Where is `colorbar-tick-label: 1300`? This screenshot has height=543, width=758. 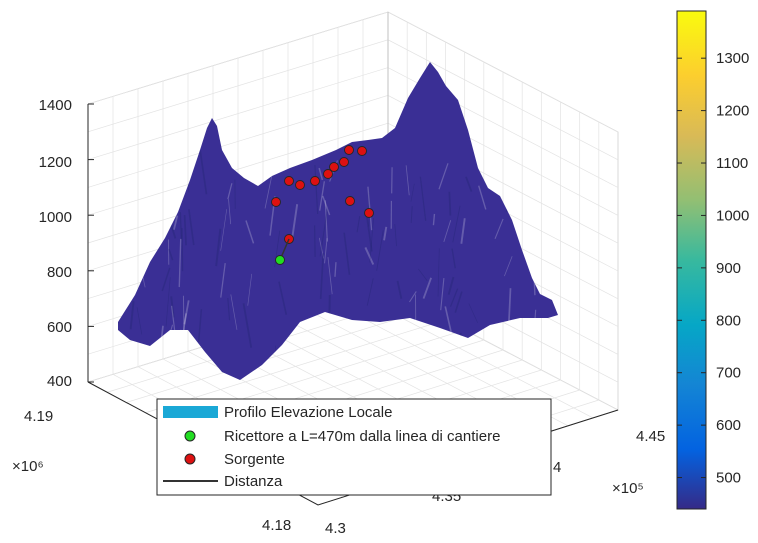
colorbar-tick-label: 1300 is located at coordinates (732, 58).